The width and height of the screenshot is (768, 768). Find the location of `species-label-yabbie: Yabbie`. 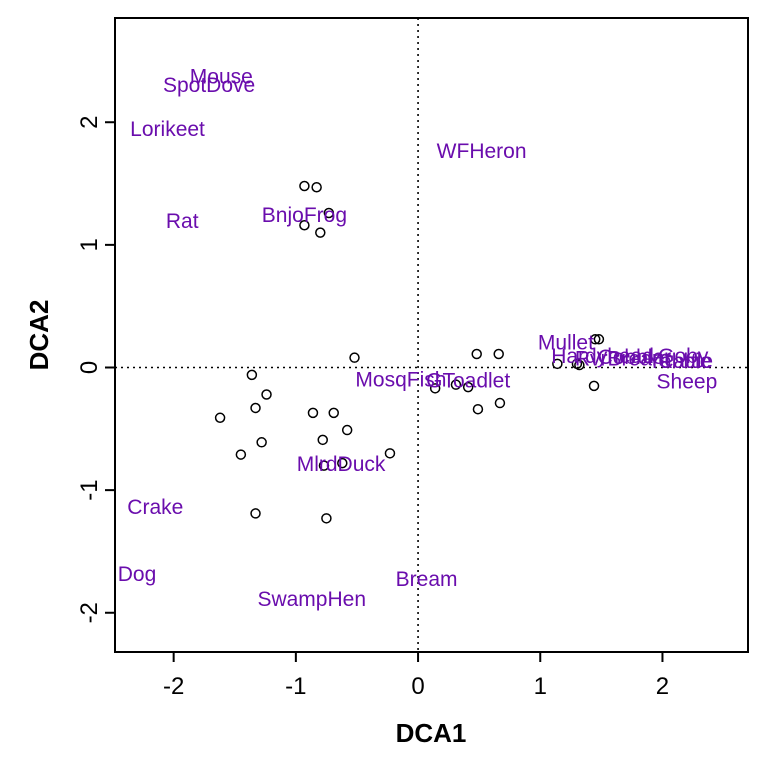

species-label-yabbie: Yabbie is located at coordinates (680, 361).